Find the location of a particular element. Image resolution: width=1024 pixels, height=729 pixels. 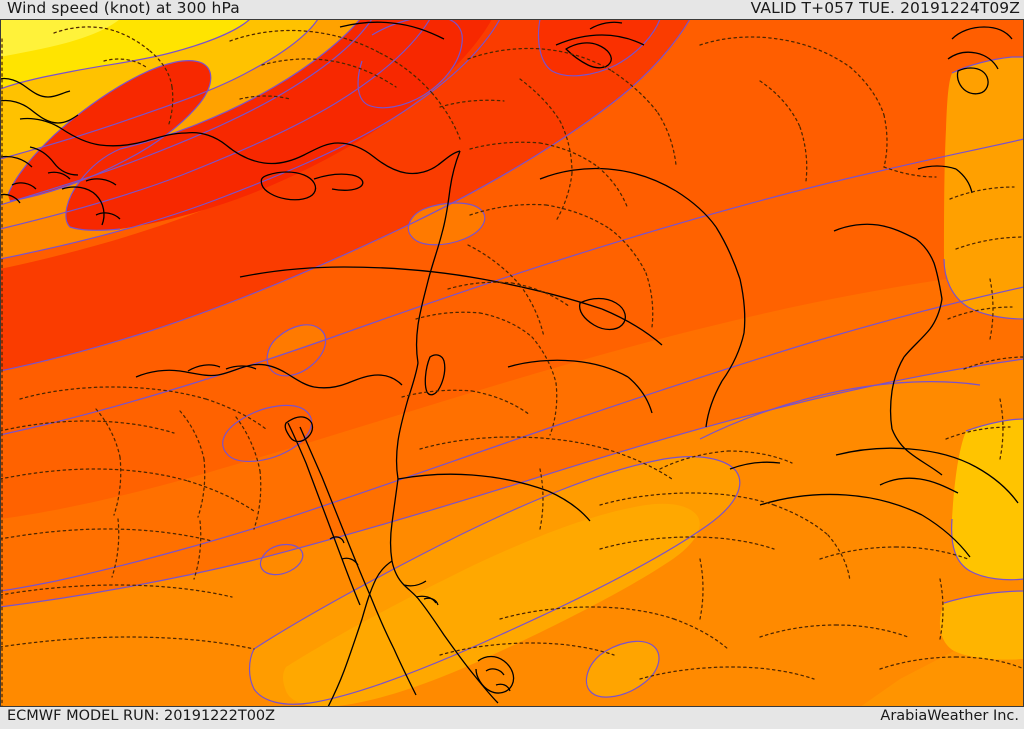

page-title: Wind speed (knot) at 300 hPa is located at coordinates (123, 8).